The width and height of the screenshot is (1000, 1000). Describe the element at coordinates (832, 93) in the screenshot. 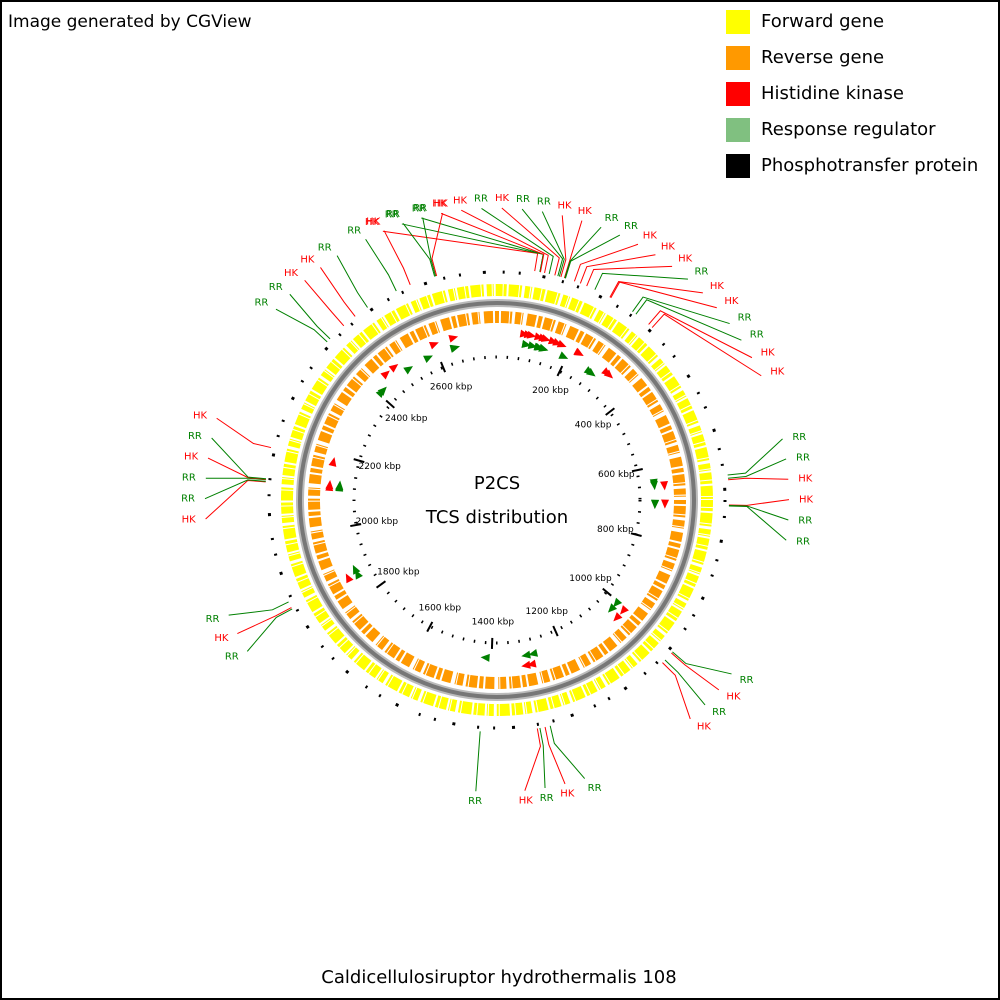

I see `legend-label: Histidine kinase` at that location.